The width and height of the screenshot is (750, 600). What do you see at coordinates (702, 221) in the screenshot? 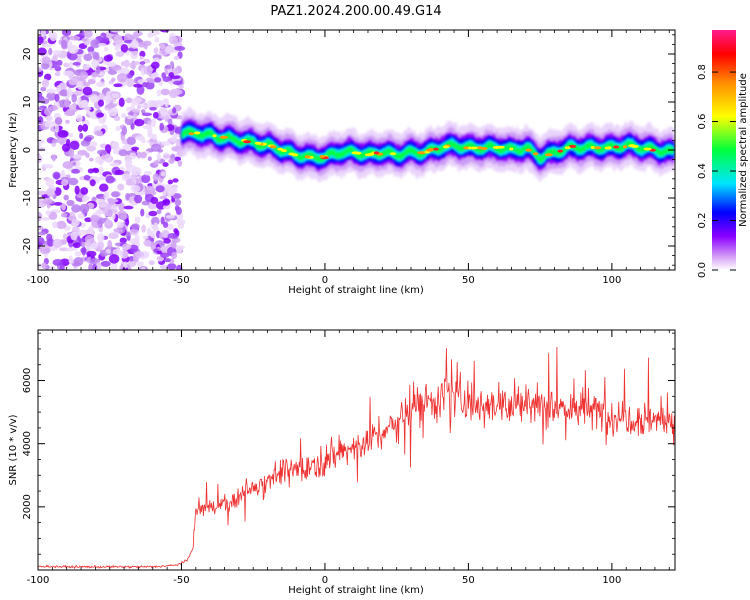
I see `colorbar-tick-label: 0.2` at bounding box center [702, 221].